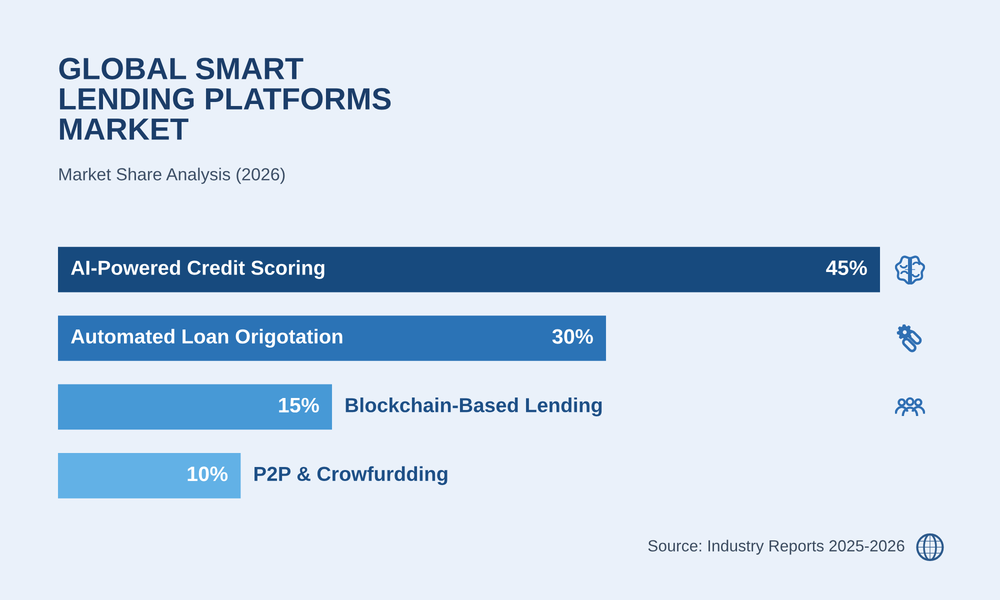 The image size is (1000, 600). Describe the element at coordinates (474, 407) in the screenshot. I see `y-tick-label: Blockchain-Based Lending` at that location.